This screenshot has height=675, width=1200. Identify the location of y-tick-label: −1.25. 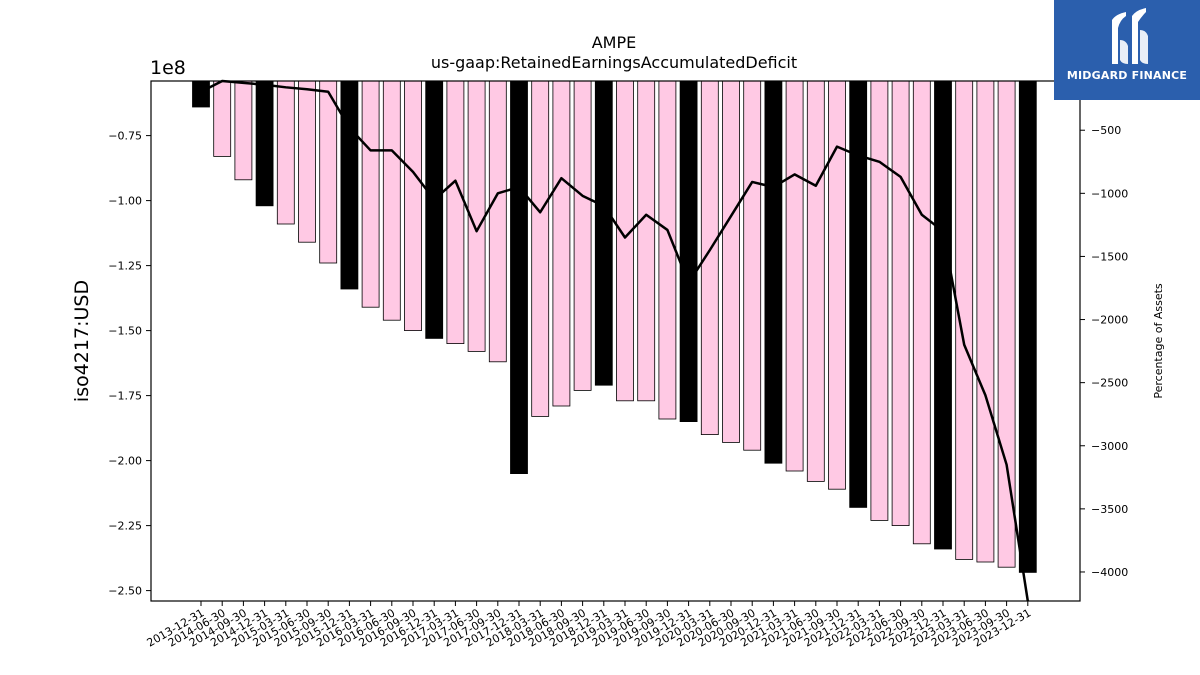
(125, 266).